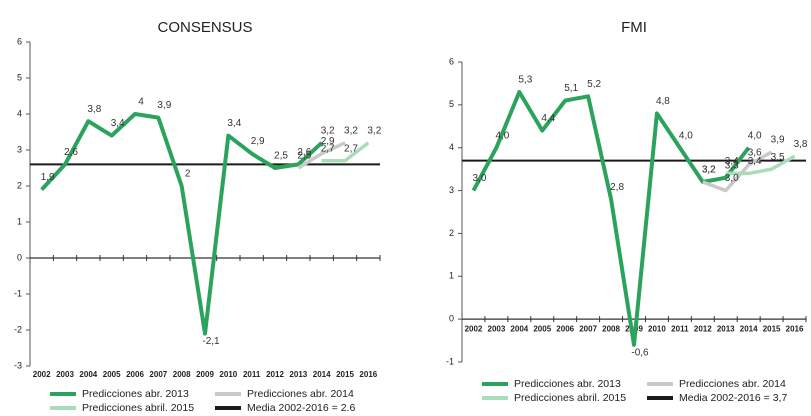 This screenshot has width=811, height=416. I want to click on value-label: 4, so click(141, 102).